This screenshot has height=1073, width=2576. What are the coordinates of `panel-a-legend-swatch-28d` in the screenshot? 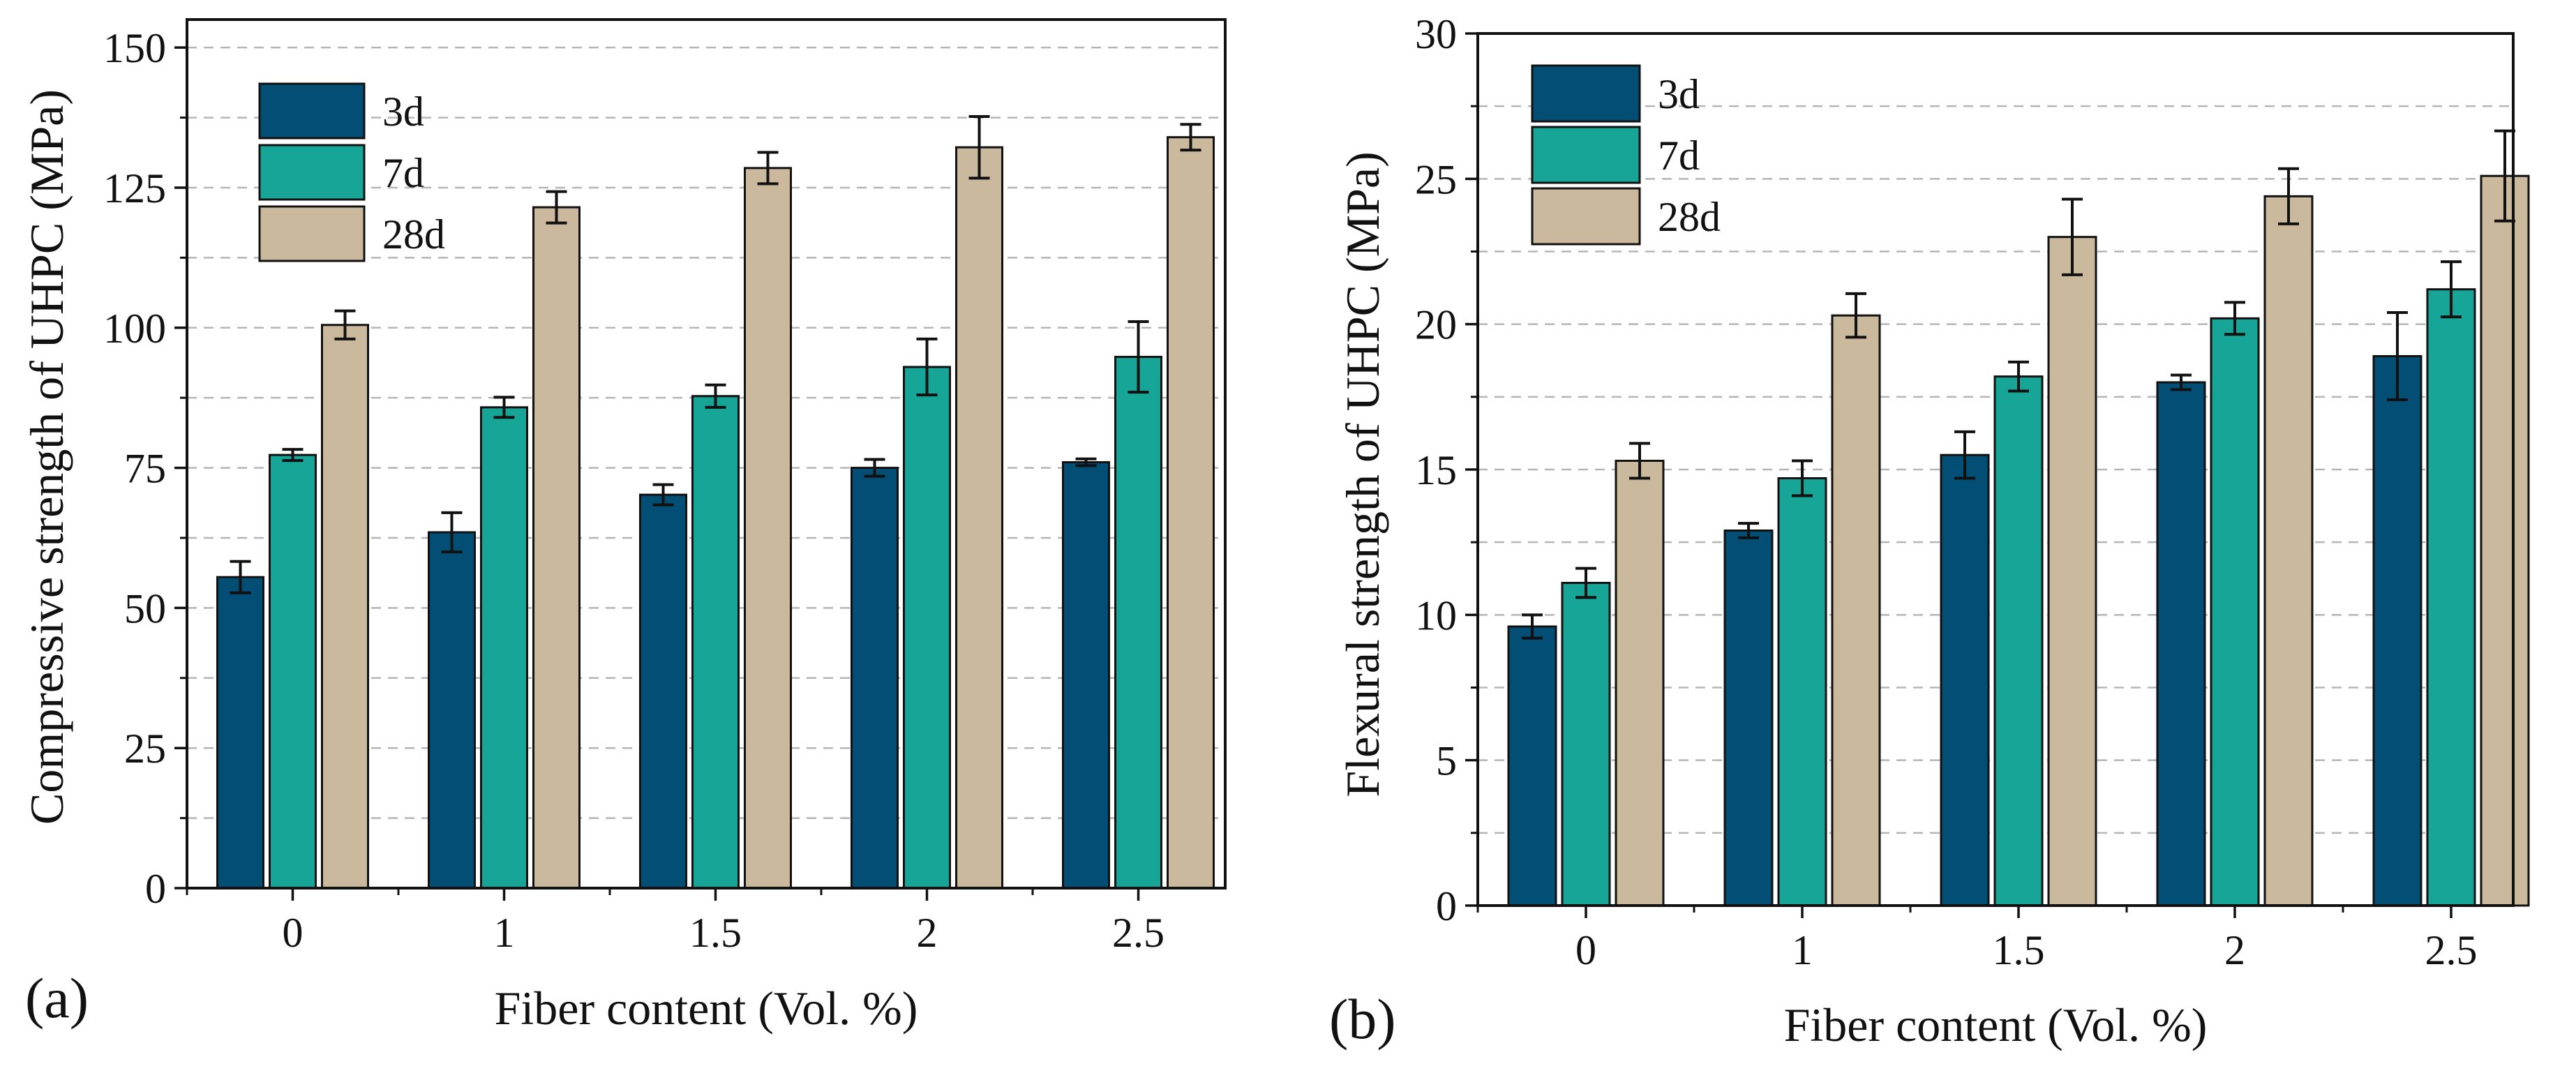 It's located at (312, 233).